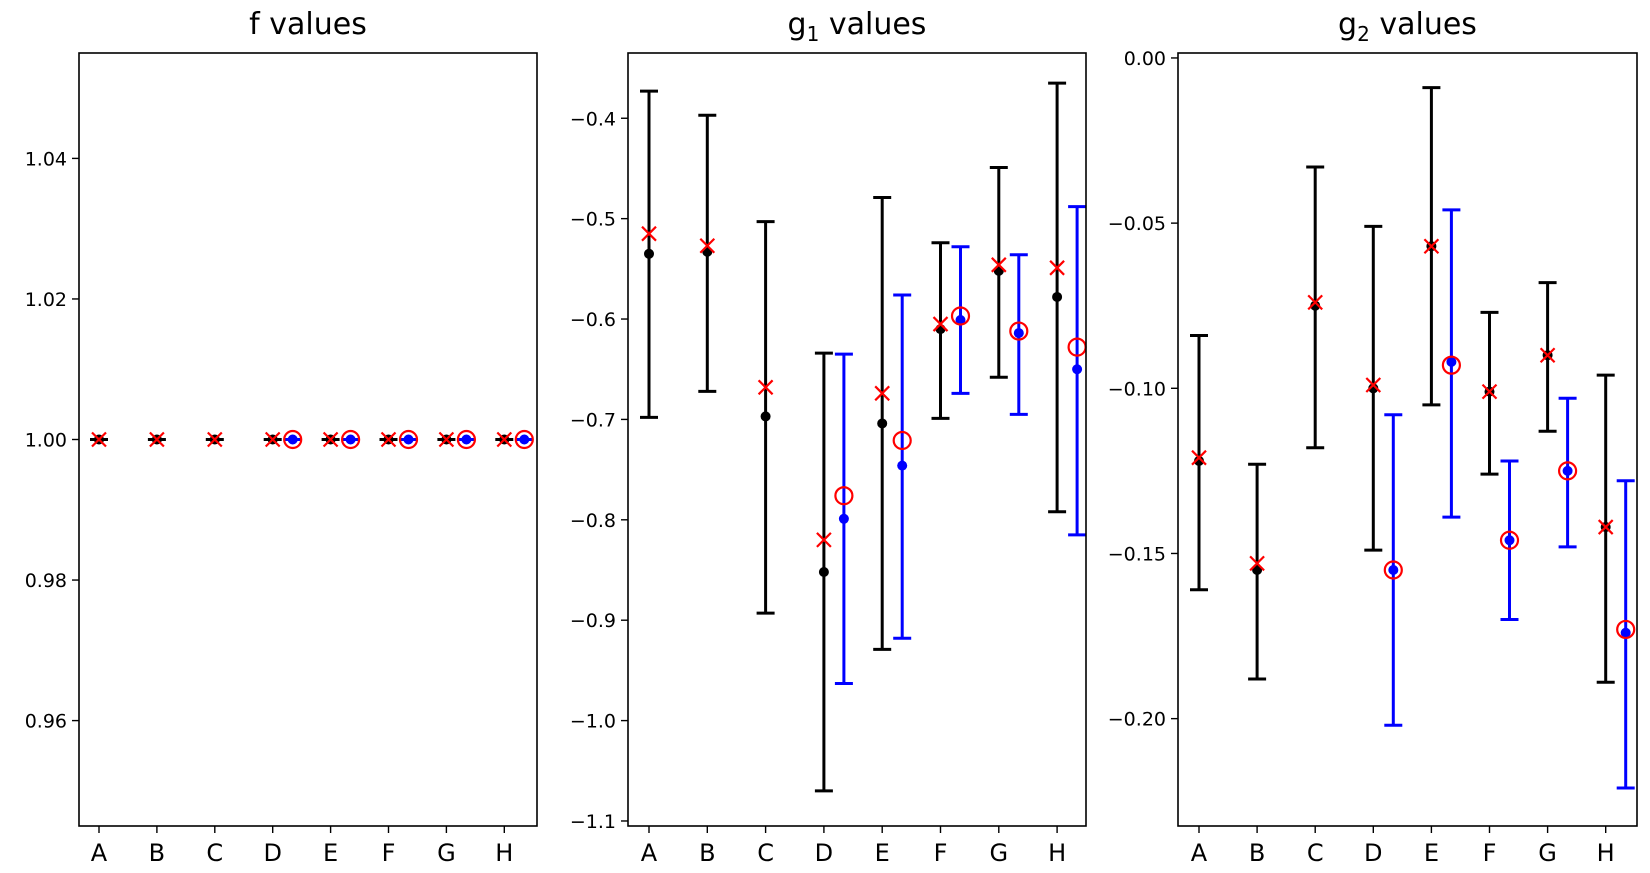 The image size is (1650, 873). What do you see at coordinates (593, 621) in the screenshot?
I see `y-tick-label: −0.9` at bounding box center [593, 621].